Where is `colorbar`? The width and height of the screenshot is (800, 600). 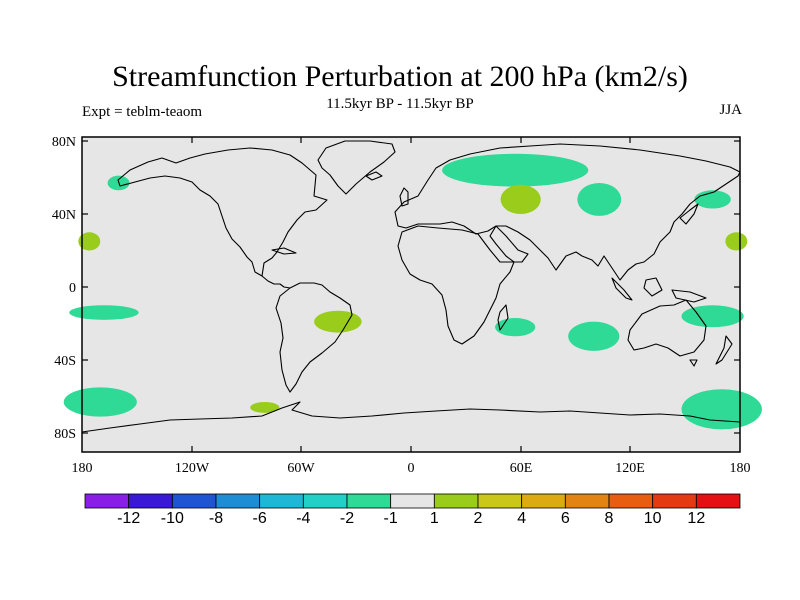 colorbar is located at coordinates (412, 501).